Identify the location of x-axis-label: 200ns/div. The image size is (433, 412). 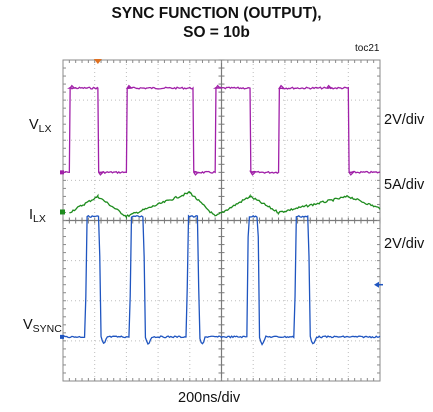
(209, 398).